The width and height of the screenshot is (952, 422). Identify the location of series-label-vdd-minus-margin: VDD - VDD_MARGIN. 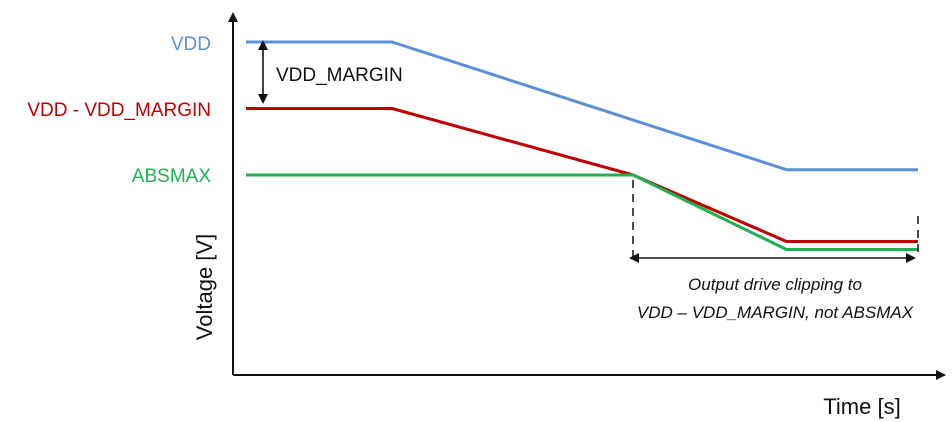
(119, 110).